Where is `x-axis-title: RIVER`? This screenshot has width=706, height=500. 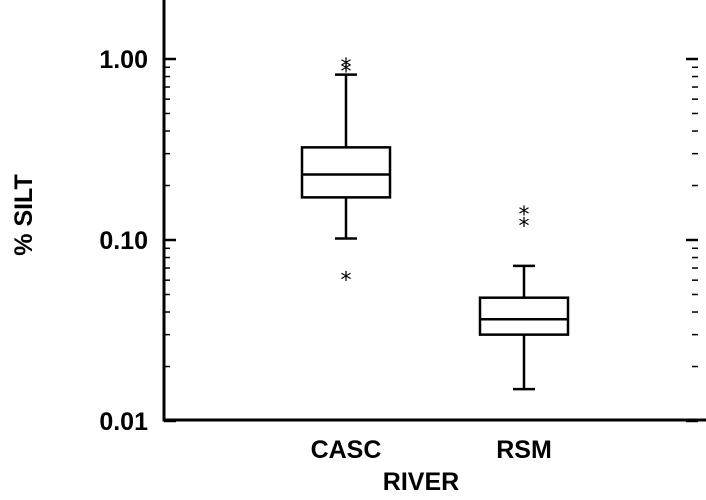 x-axis-title: RIVER is located at coordinates (421, 482).